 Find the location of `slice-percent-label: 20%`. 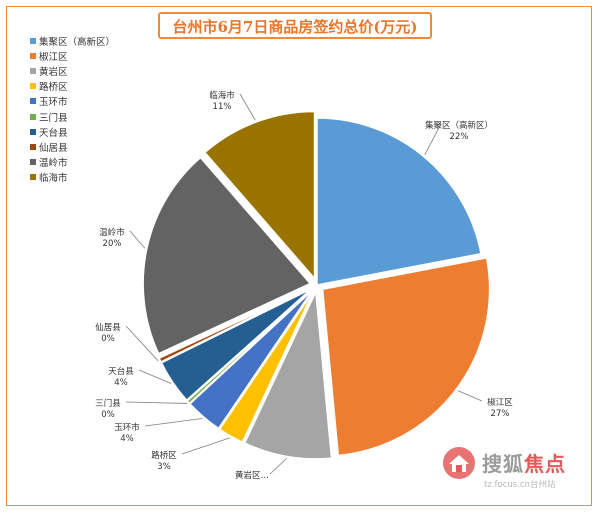

slice-percent-label: 20% is located at coordinates (112, 244).